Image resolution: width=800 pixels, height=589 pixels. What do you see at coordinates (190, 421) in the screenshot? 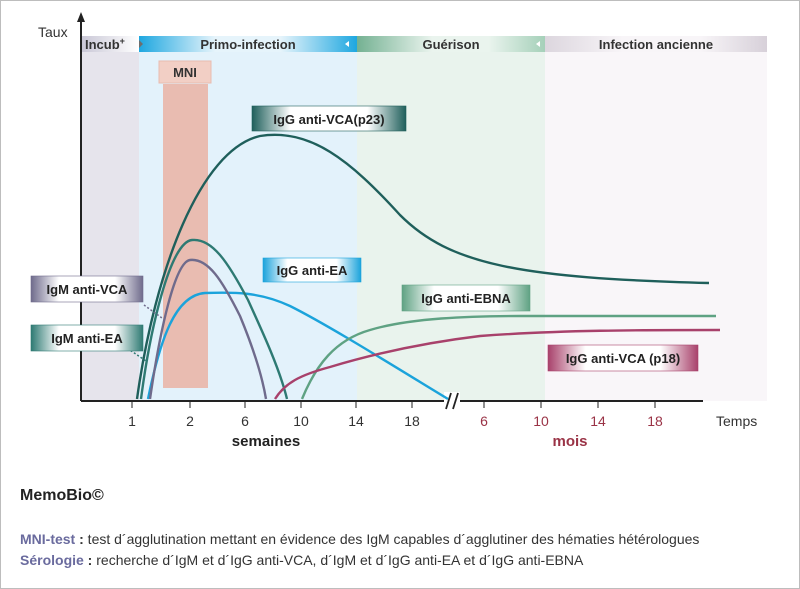
I see `tick-label-w2: 2` at bounding box center [190, 421].